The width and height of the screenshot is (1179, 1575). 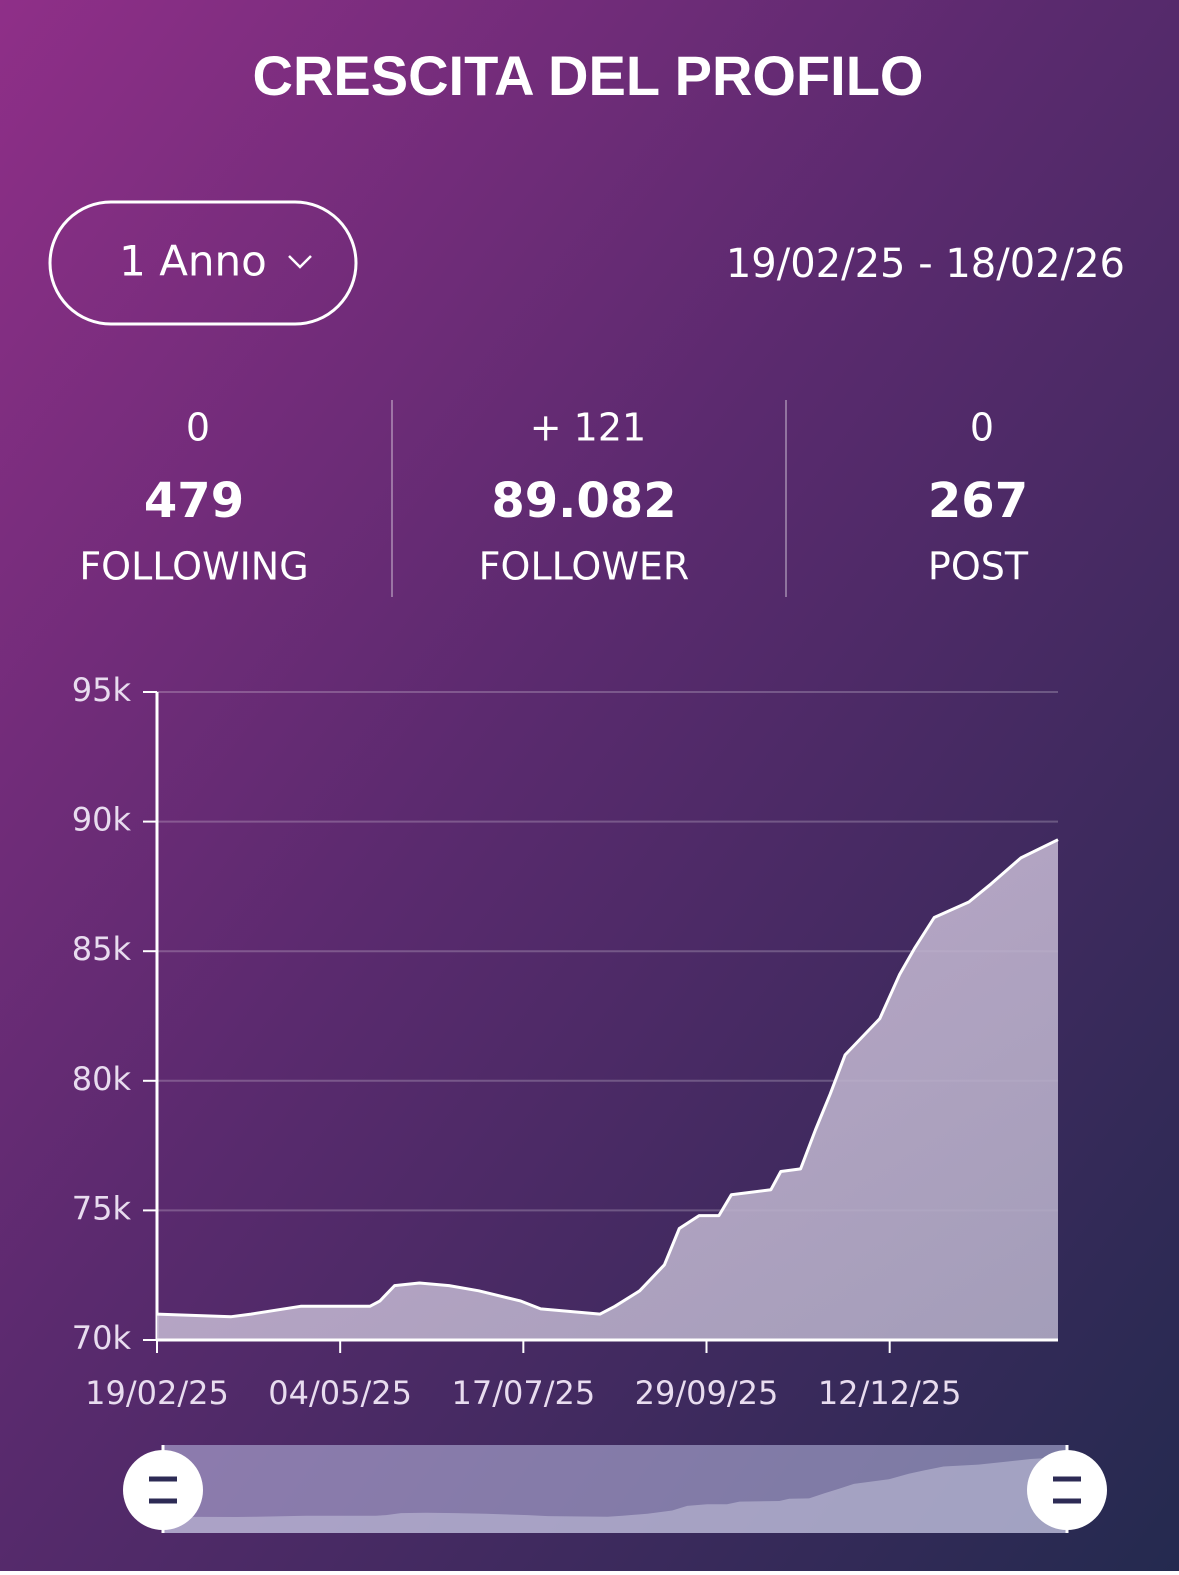 I want to click on period-label: 1 Anno, so click(x=193, y=261).